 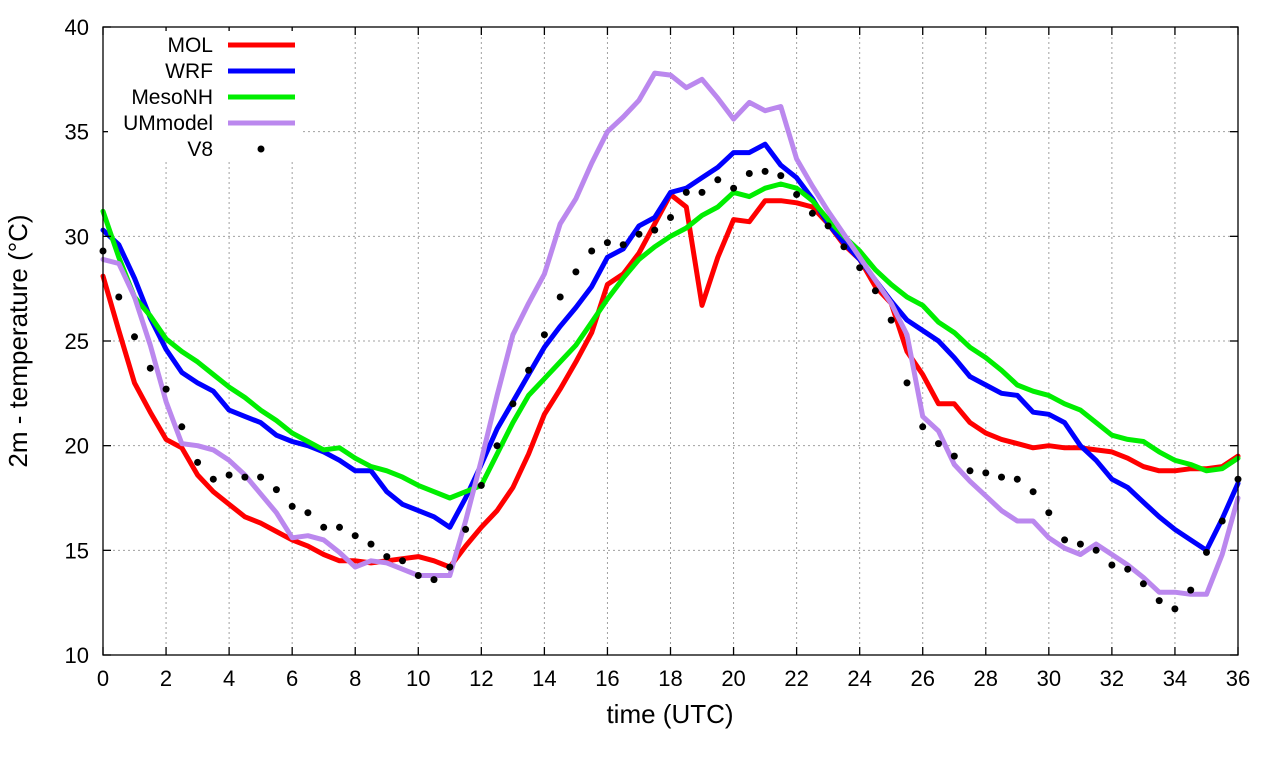 I want to click on y-tick-label: 30, so click(x=77, y=236).